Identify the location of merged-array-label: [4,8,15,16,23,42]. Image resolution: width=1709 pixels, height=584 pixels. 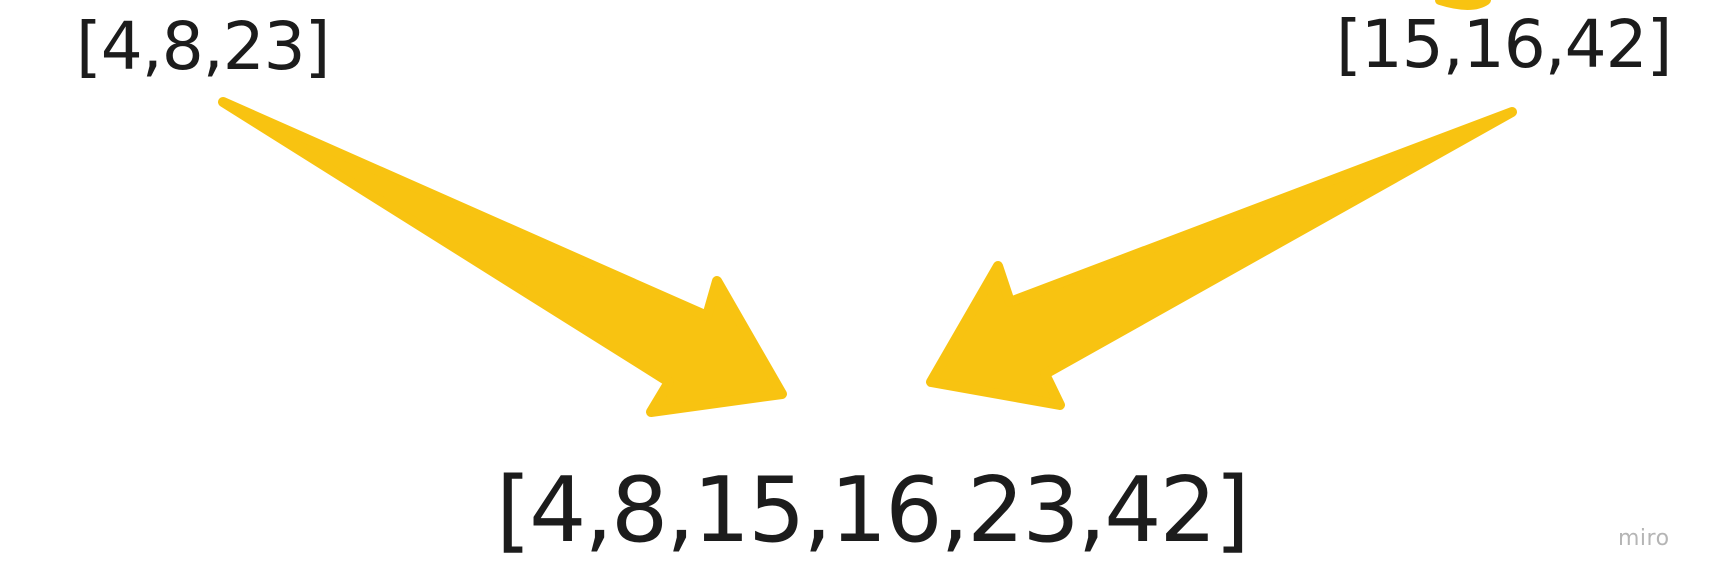
(873, 510).